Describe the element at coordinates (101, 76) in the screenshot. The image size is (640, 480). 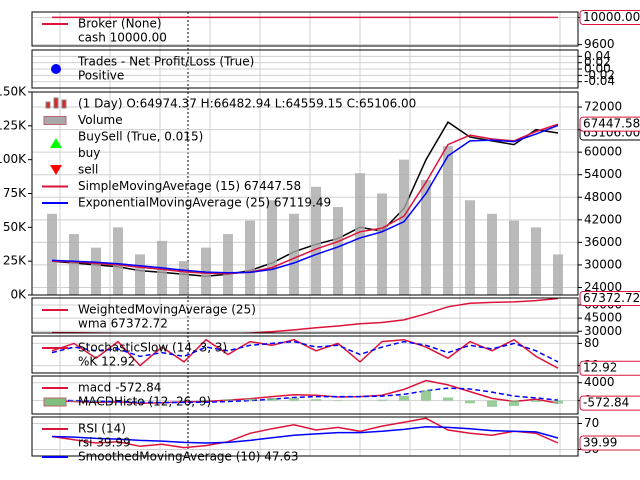
I see `legend-sub: Positive` at that location.